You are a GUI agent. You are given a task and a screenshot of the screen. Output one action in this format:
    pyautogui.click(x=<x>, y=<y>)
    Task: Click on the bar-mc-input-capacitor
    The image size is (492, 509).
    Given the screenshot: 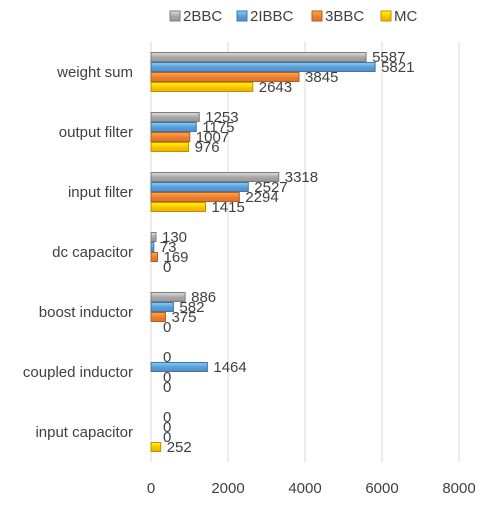 What is the action you would take?
    pyautogui.click(x=156, y=447)
    